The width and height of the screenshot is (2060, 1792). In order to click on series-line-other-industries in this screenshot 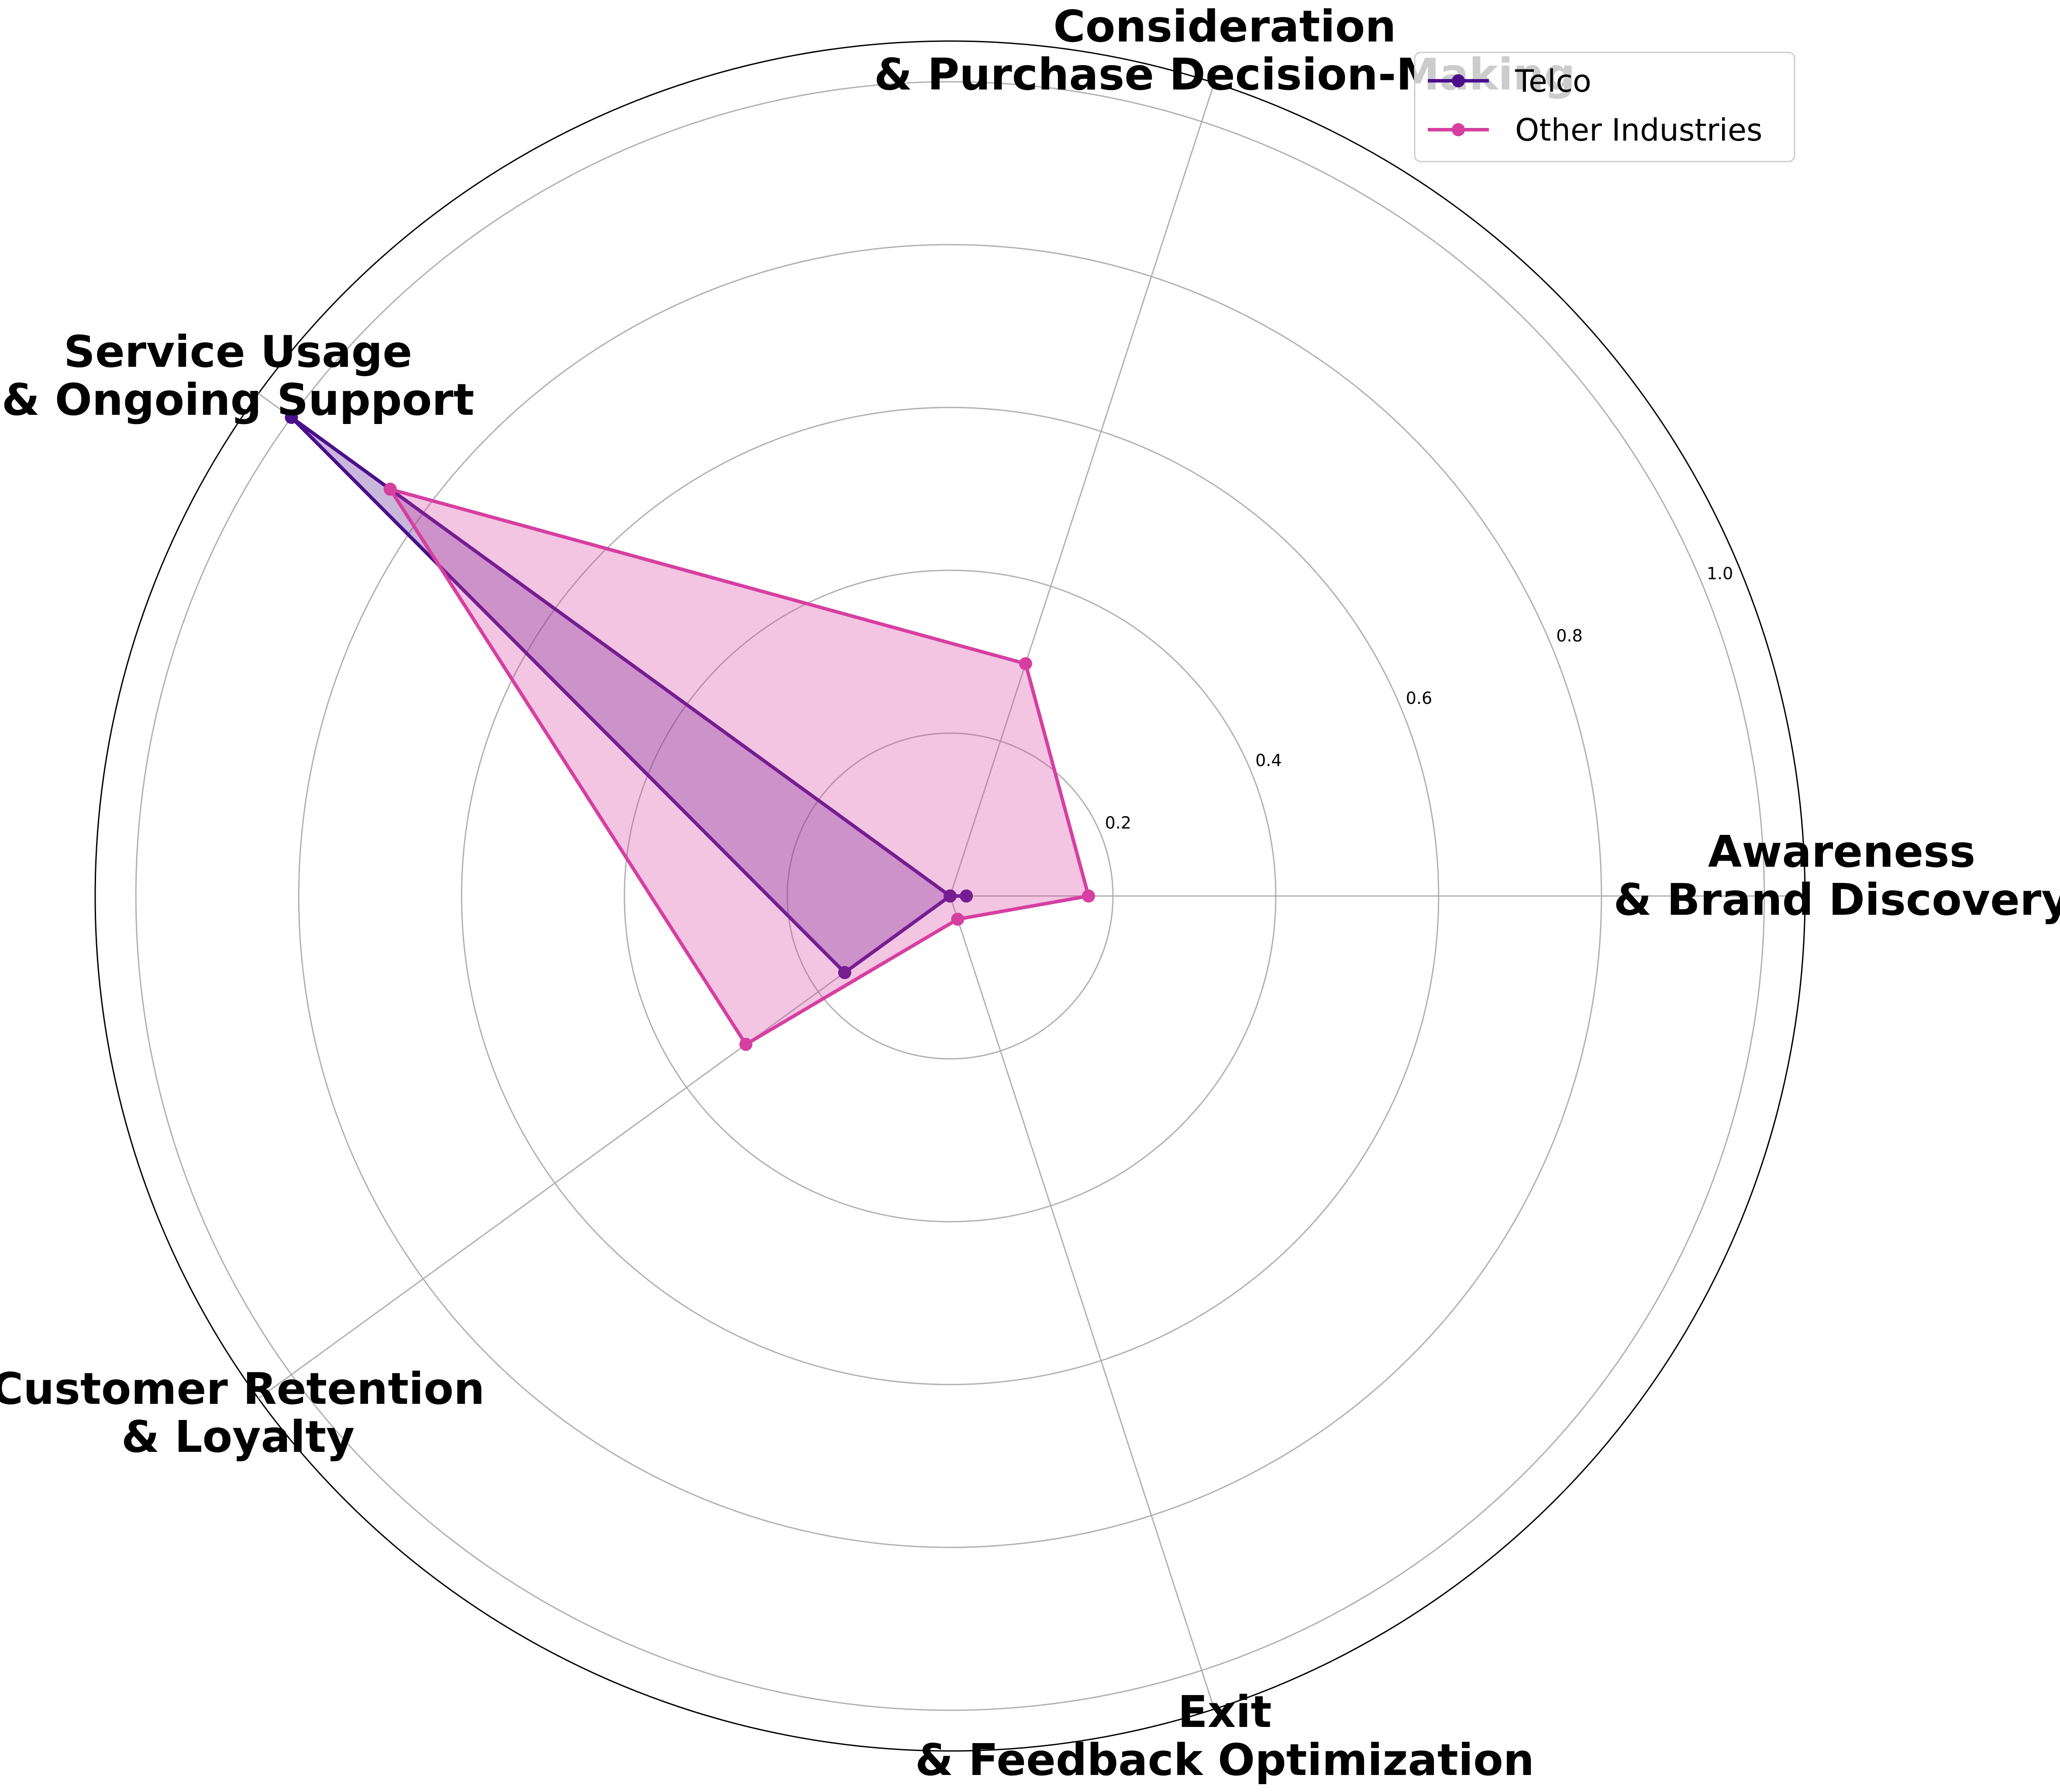, I will do `click(739, 766)`.